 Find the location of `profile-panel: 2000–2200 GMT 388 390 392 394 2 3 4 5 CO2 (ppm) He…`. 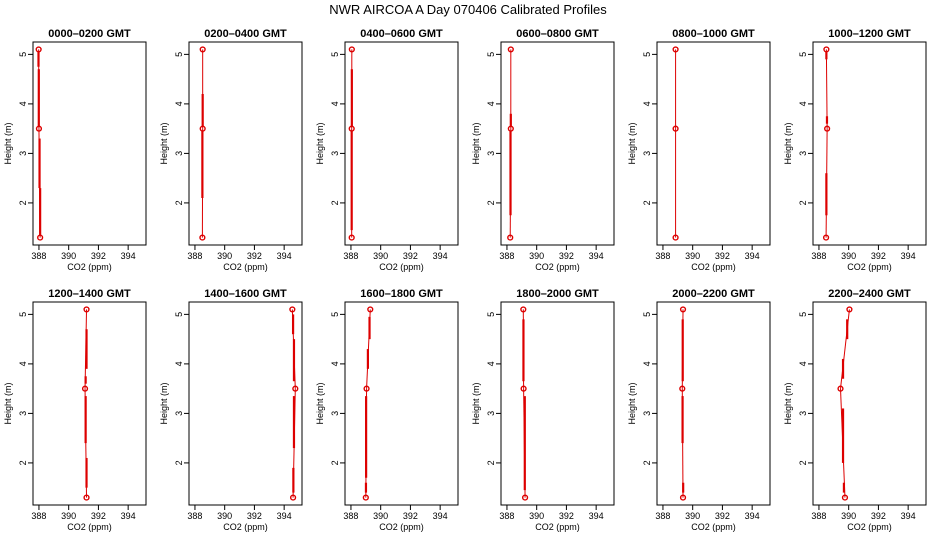

profile-panel: 2000–2200 GMT 388 390 392 394 2 3 4 5 CO2 (ppm) He… is located at coordinates (699, 410).